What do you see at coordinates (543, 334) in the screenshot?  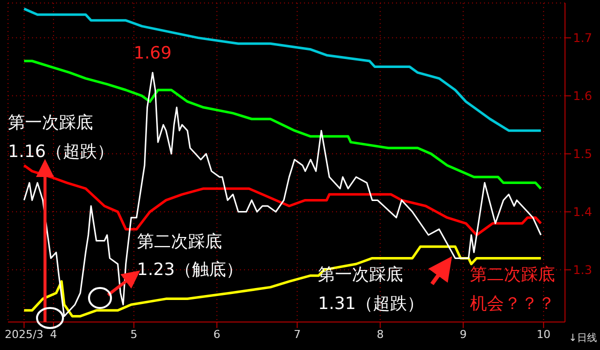 I see `x-tick-label: 10` at bounding box center [543, 334].